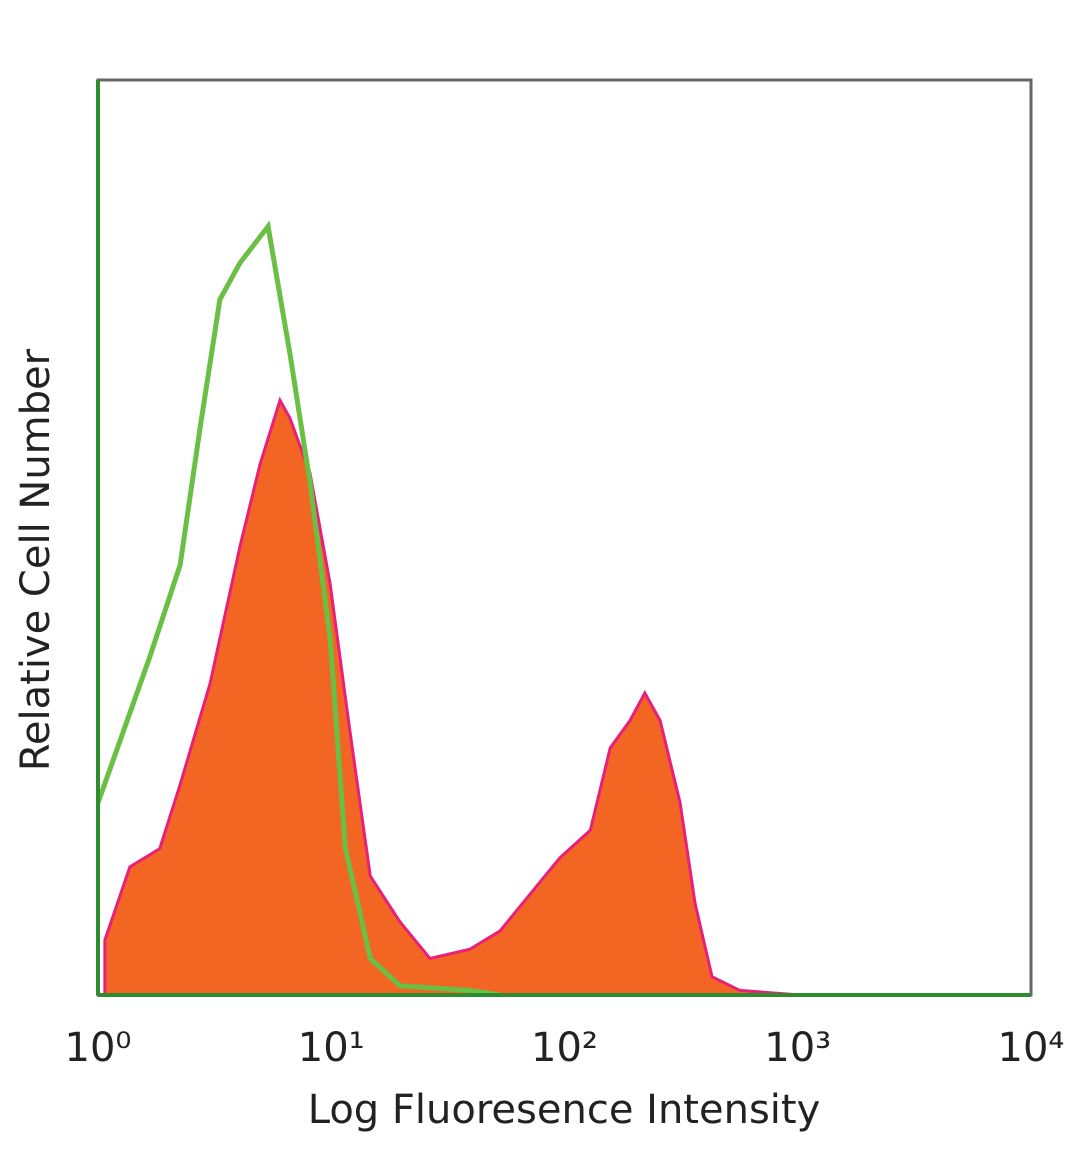  Describe the element at coordinates (797, 1048) in the screenshot. I see `x-tick-label: 10³` at that location.